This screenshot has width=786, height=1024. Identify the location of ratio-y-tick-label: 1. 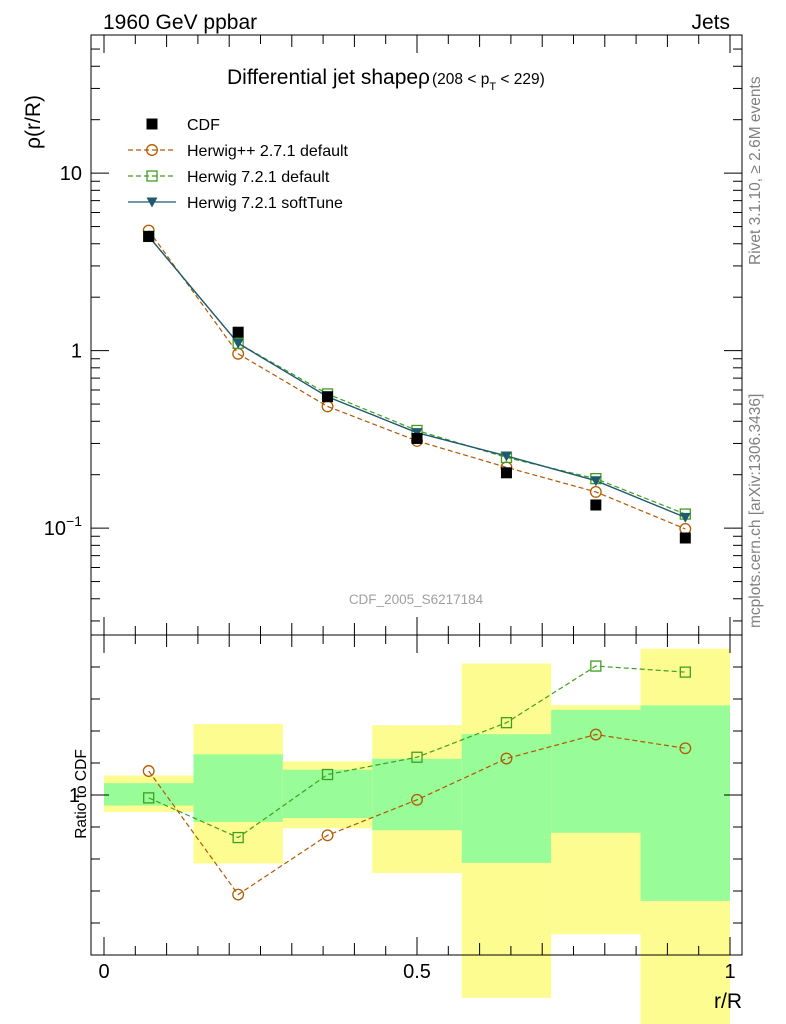
(74, 796).